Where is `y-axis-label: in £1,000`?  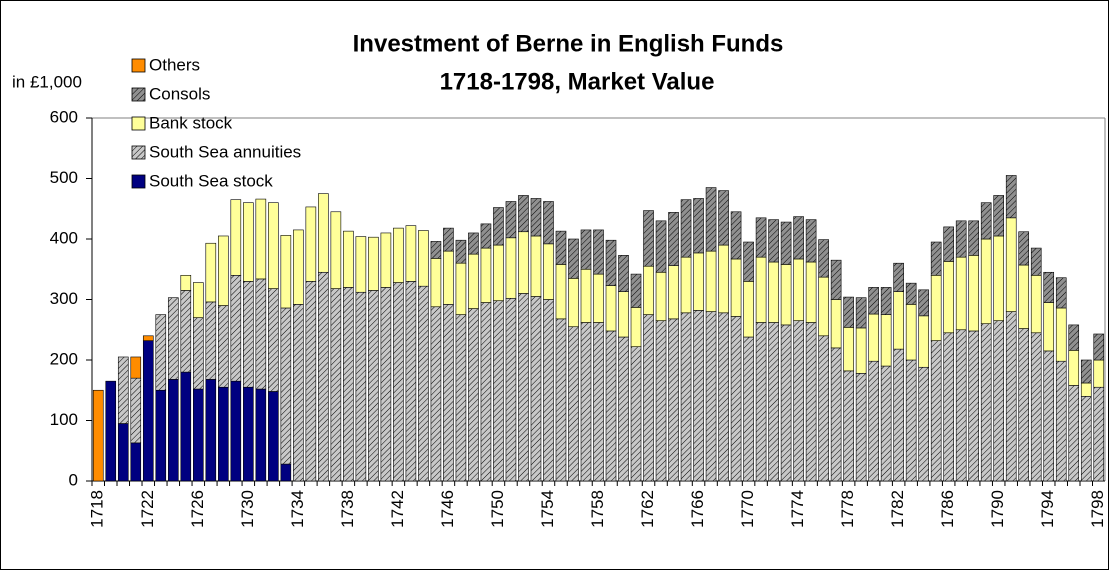 y-axis-label: in £1,000 is located at coordinates (47, 81).